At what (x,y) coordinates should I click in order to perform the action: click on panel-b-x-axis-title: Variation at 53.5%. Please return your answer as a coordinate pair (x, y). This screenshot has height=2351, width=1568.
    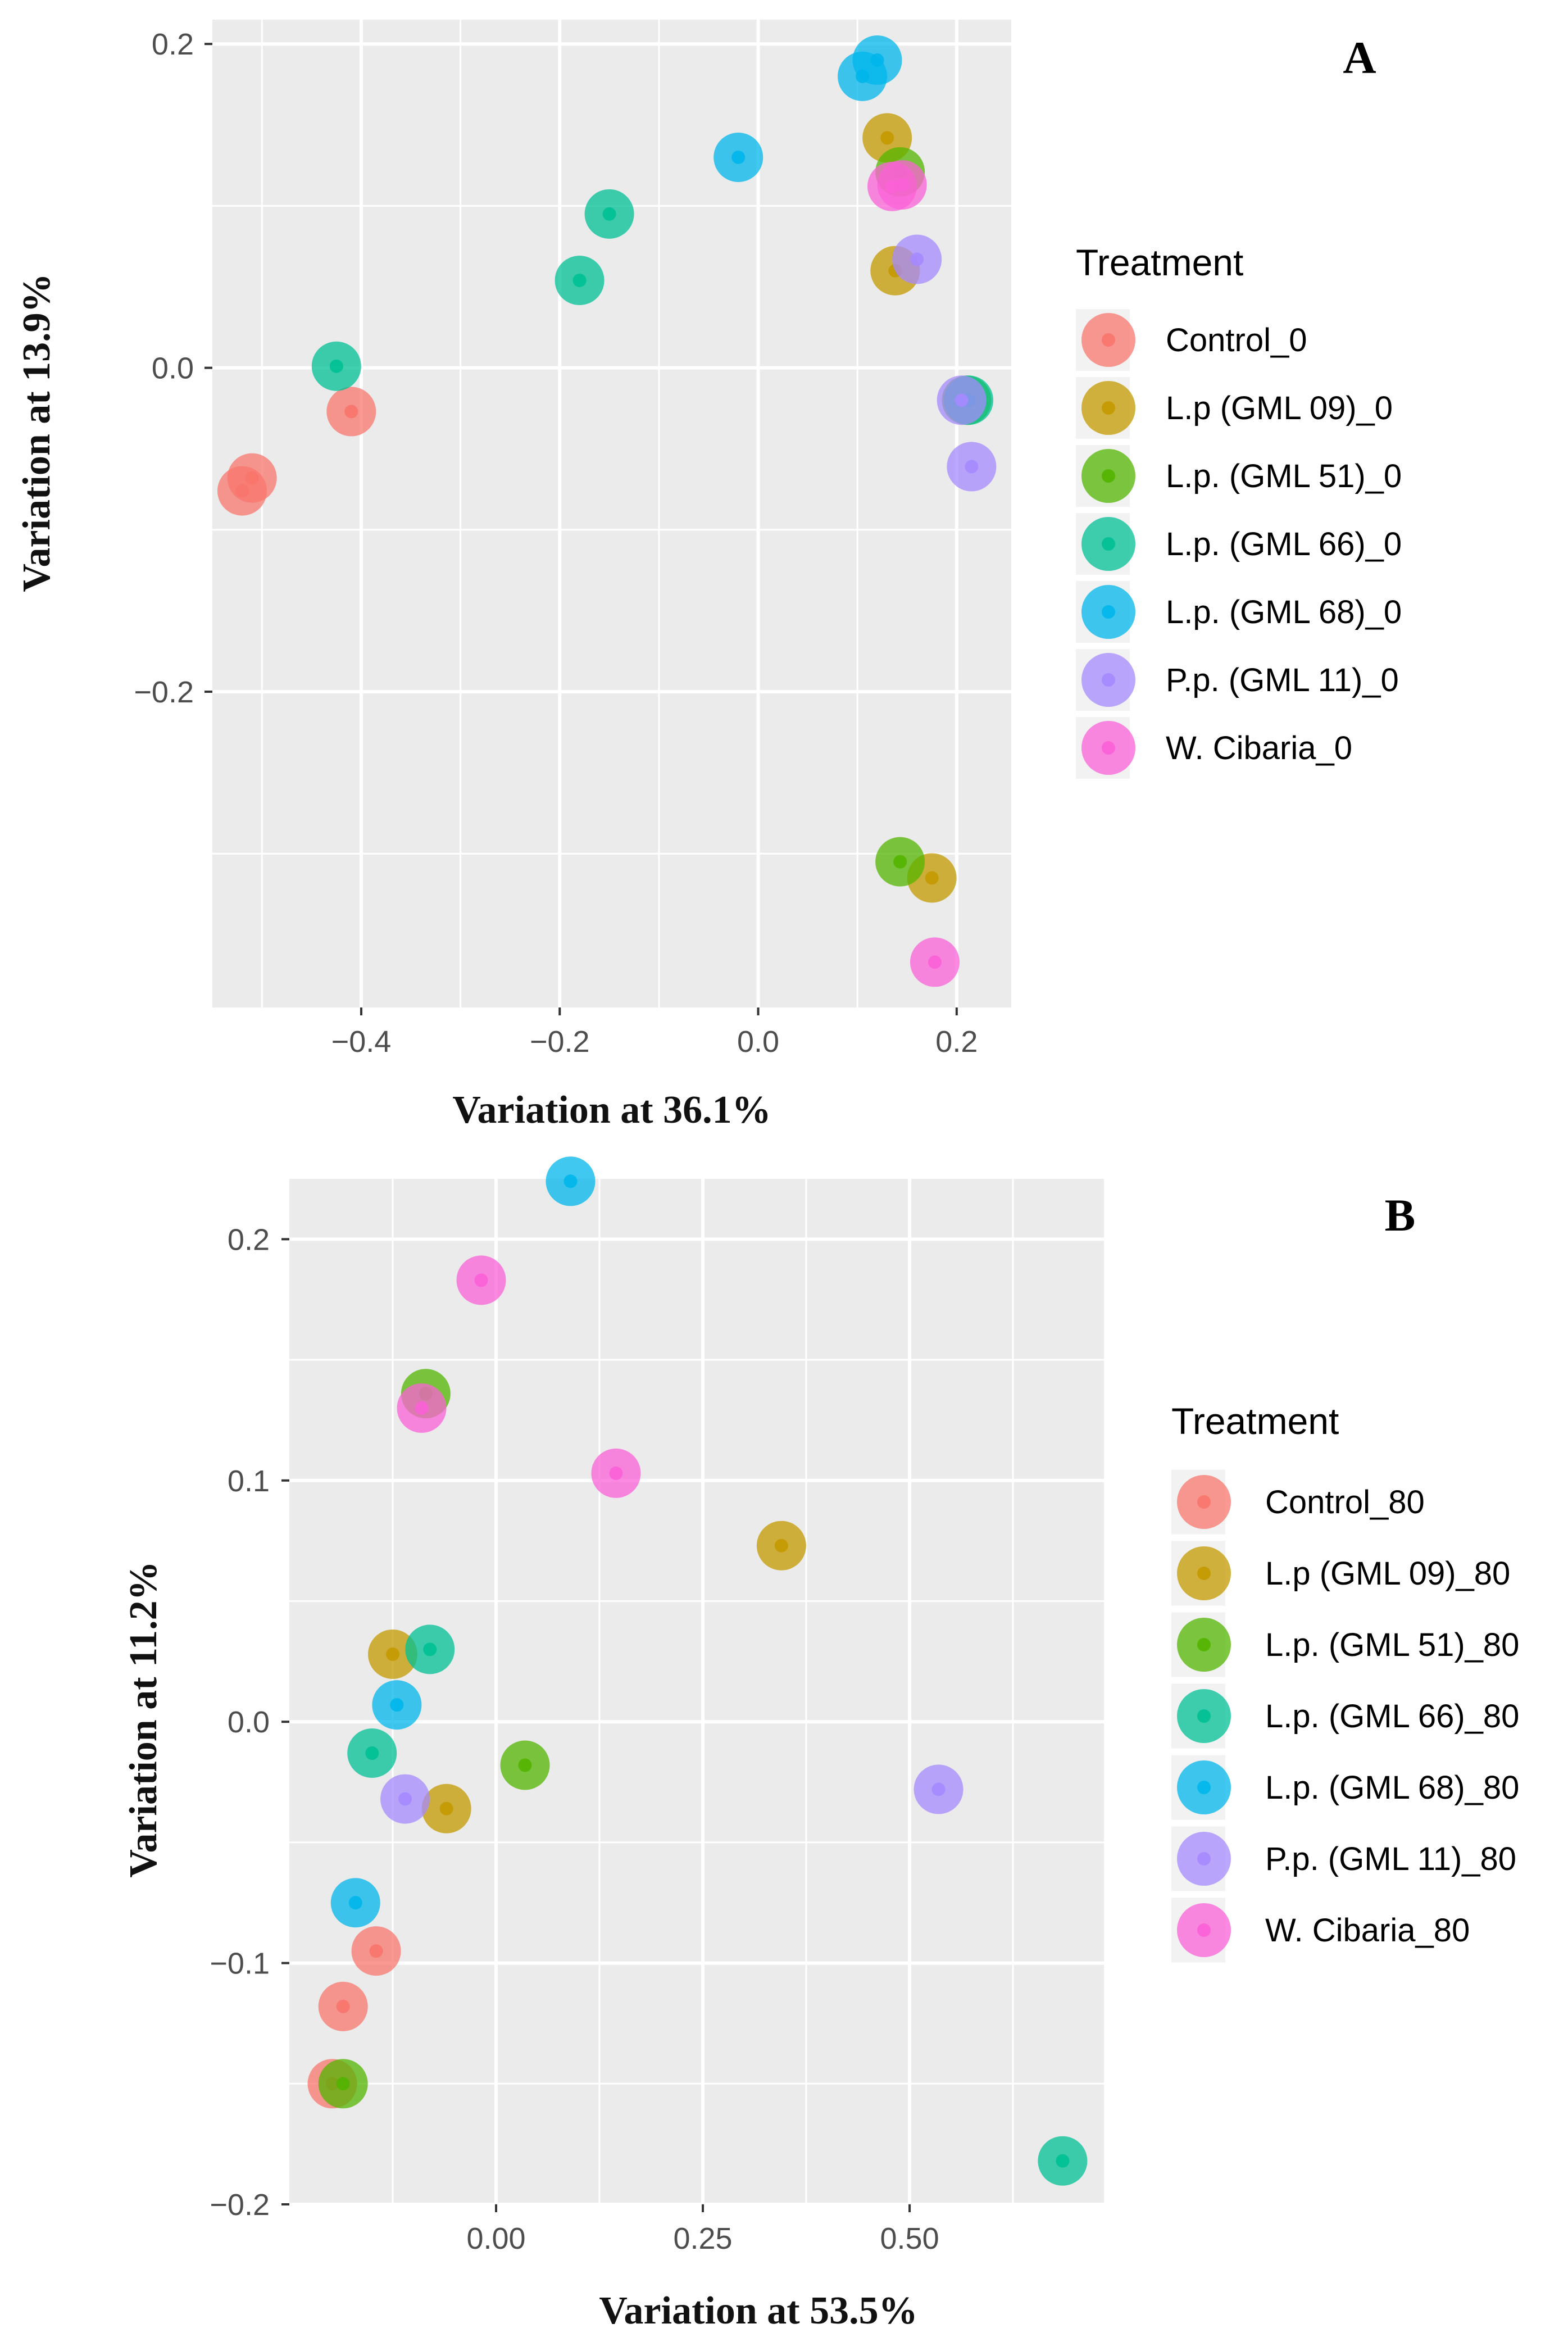
    Looking at the image, I should click on (758, 2310).